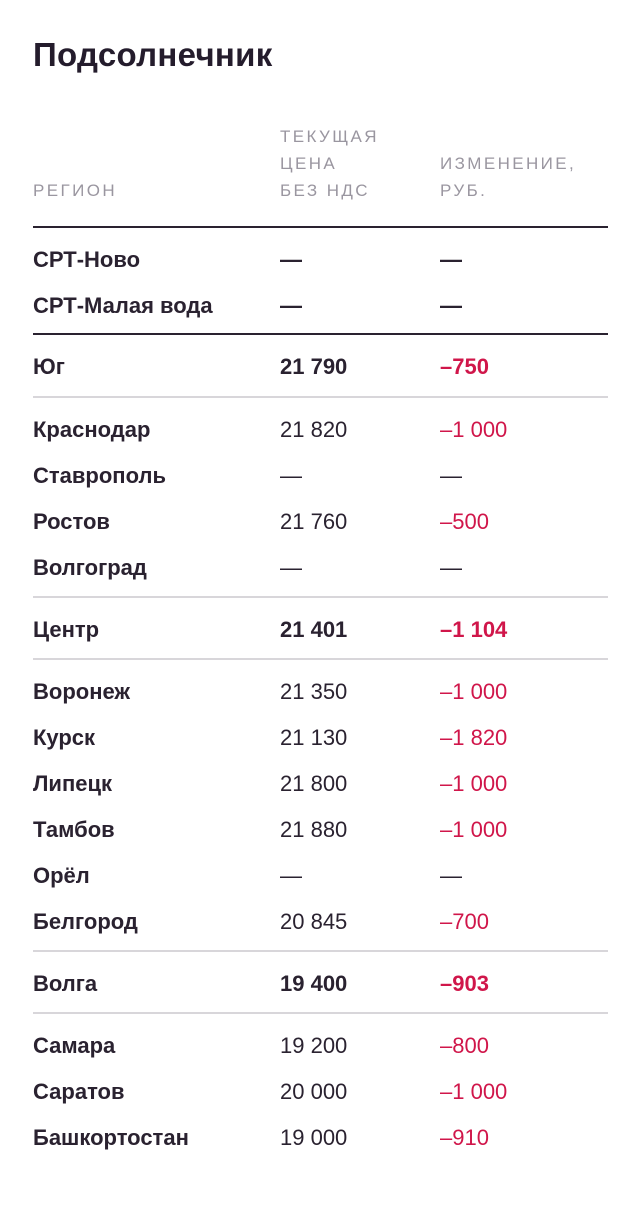 This screenshot has width=640, height=1208. What do you see at coordinates (320, 476) in the screenshot?
I see `table-row: Ставрополь — —` at bounding box center [320, 476].